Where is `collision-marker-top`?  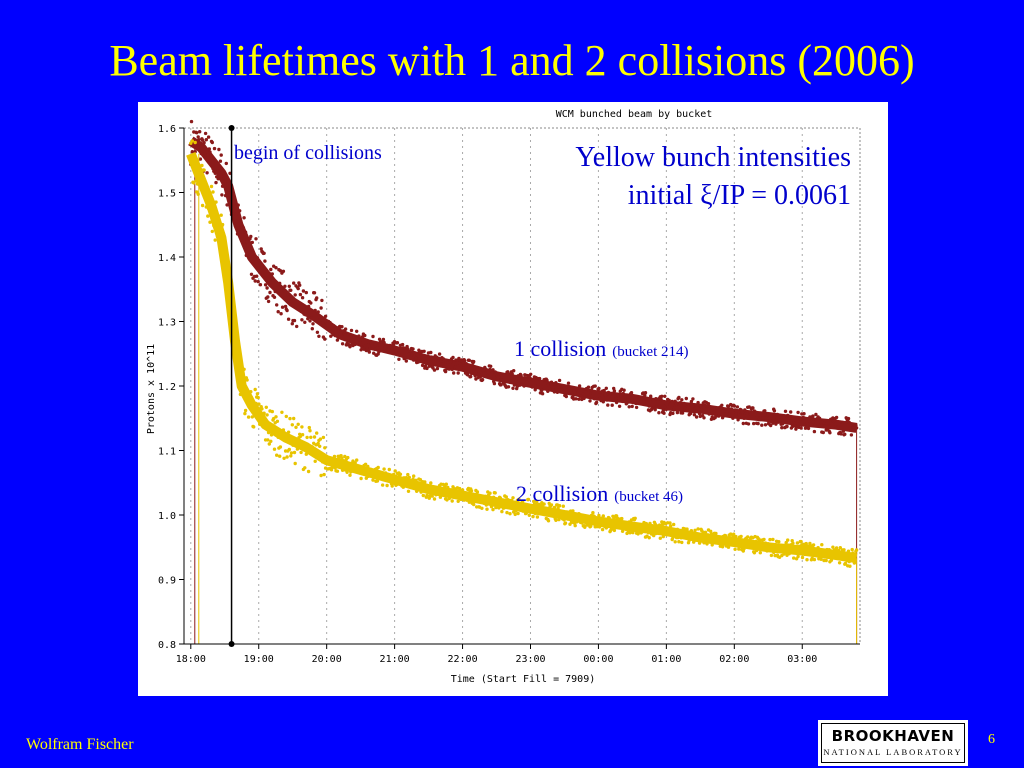
collision-marker-top is located at coordinates (231, 128).